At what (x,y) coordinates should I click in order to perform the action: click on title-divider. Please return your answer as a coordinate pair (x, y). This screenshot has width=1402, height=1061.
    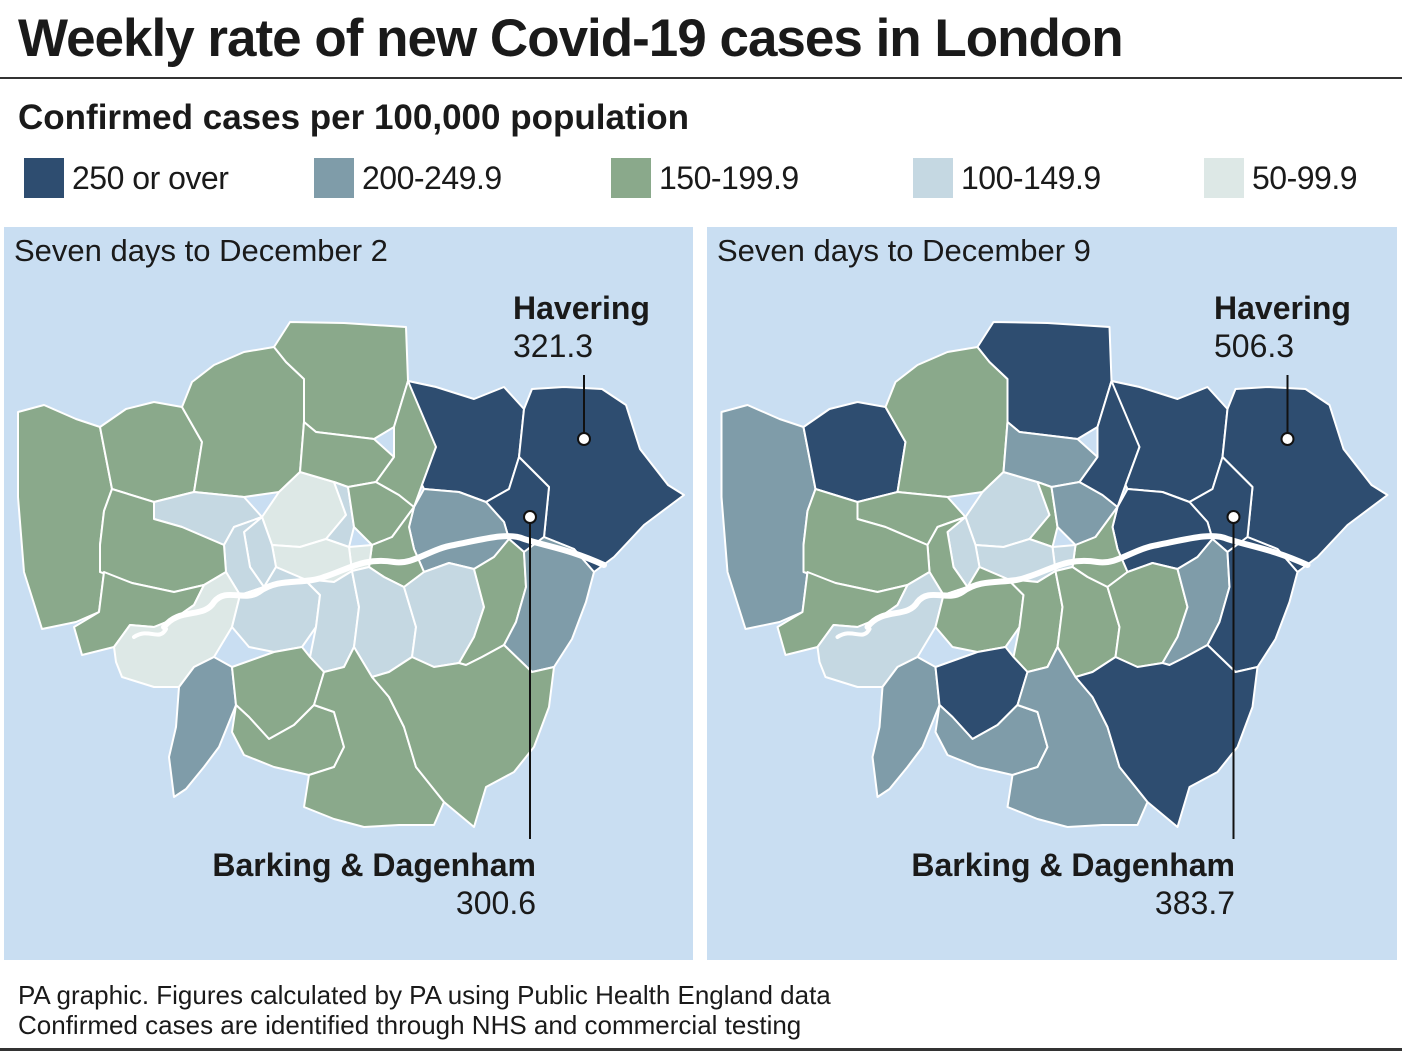
    Looking at the image, I should click on (701, 78).